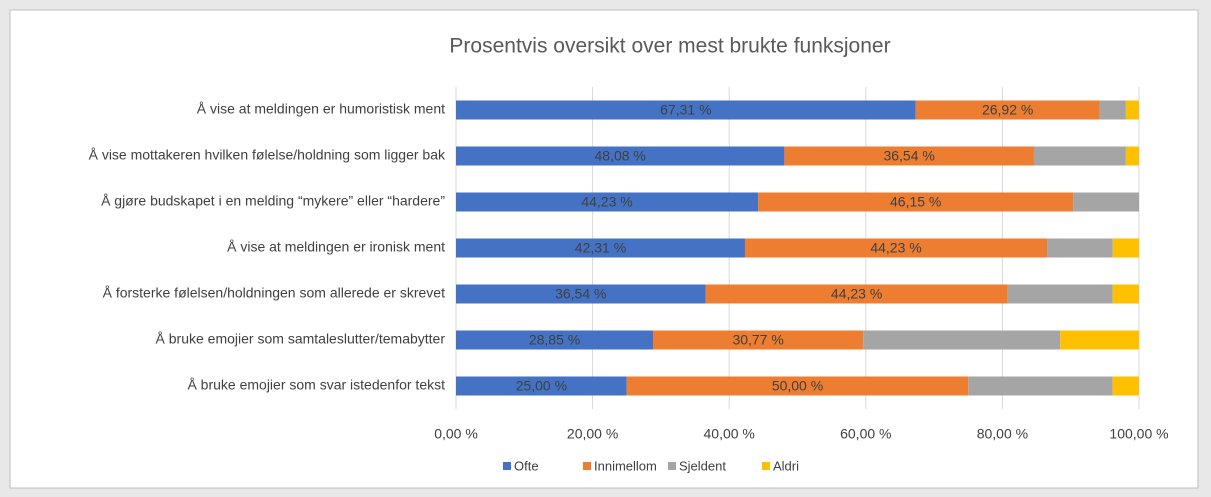 This screenshot has width=1211, height=497. I want to click on y-tick-label: Å vise at meldingen er humoristisk ment, so click(321, 109).